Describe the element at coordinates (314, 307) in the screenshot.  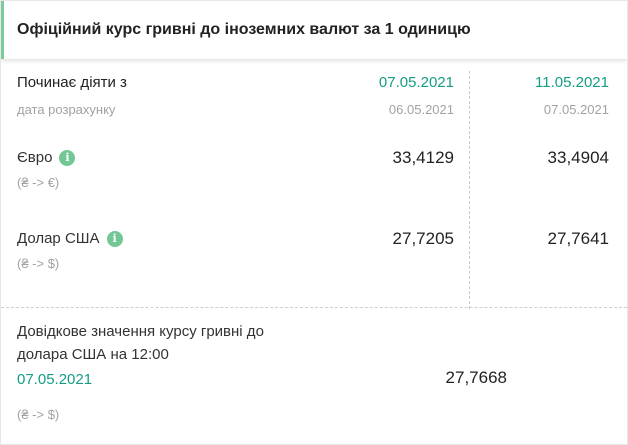
I see `section-divider` at that location.